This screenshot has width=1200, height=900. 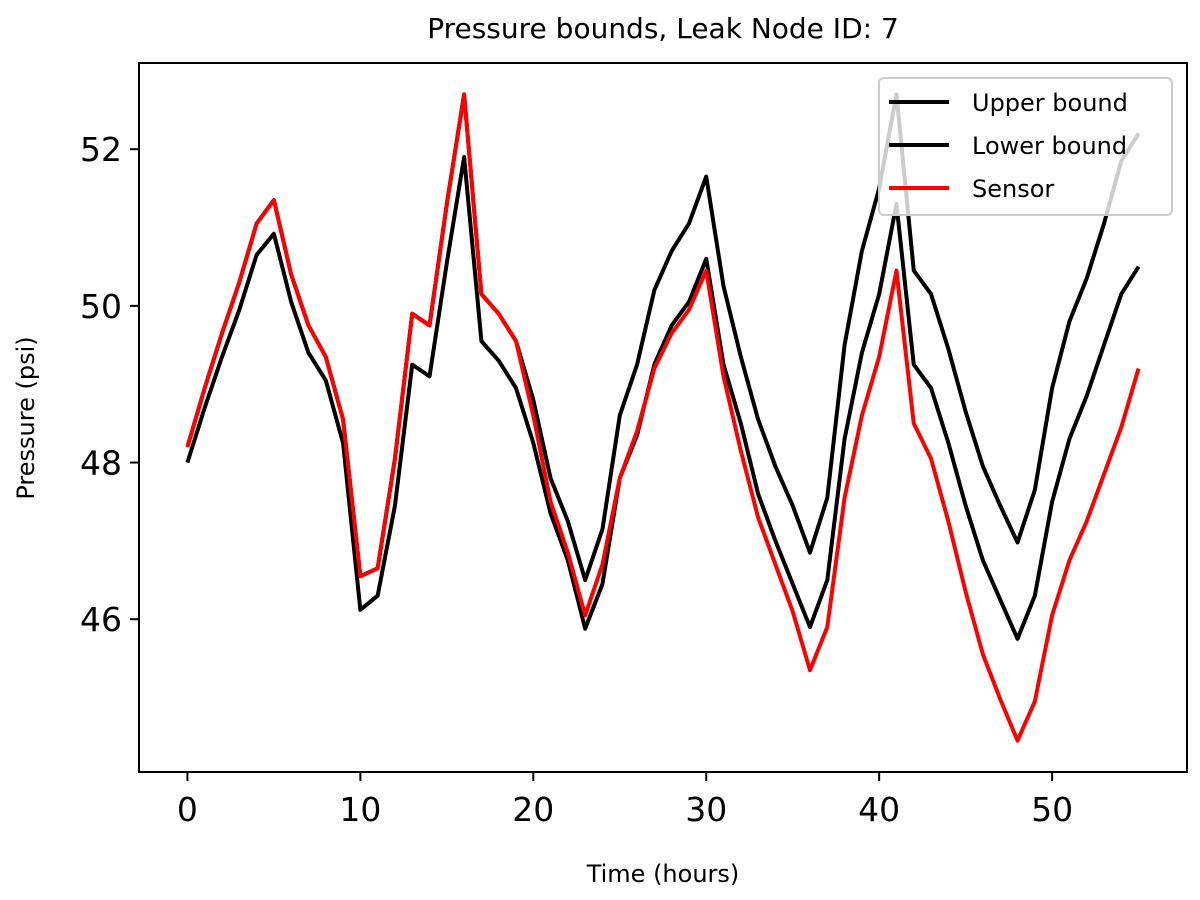 I want to click on legend: Upper bound Lower bound Sensor, so click(x=1025, y=146).